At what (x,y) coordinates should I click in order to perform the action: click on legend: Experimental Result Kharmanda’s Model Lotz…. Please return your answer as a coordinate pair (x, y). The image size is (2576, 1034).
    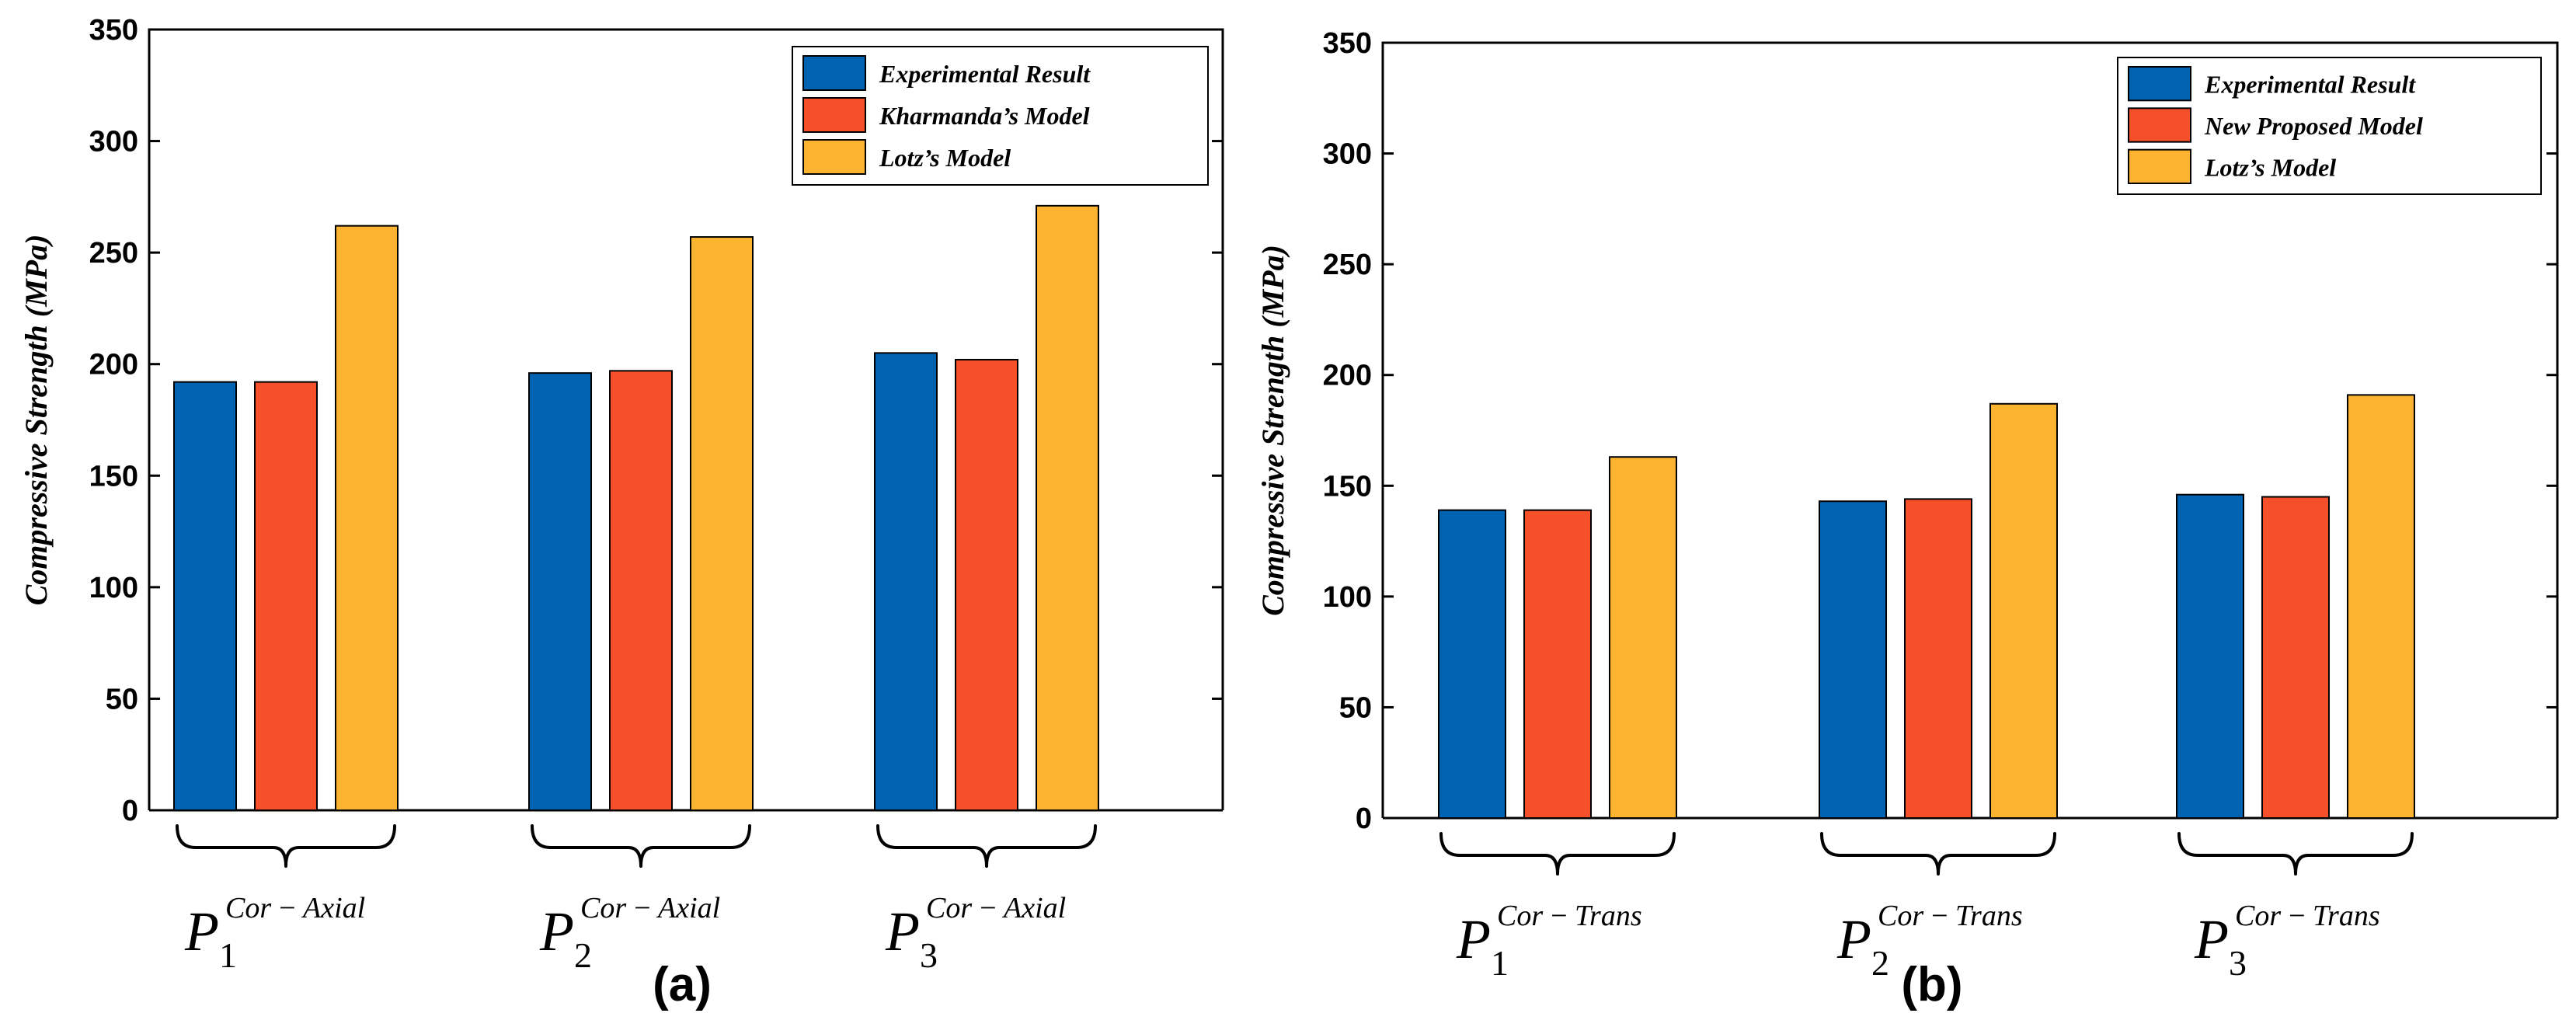
    Looking at the image, I should click on (1001, 116).